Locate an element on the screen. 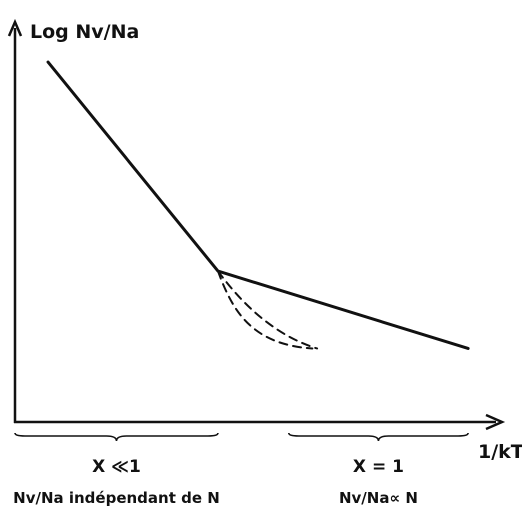  region-label-0: X ≪1 is located at coordinates (116, 467).